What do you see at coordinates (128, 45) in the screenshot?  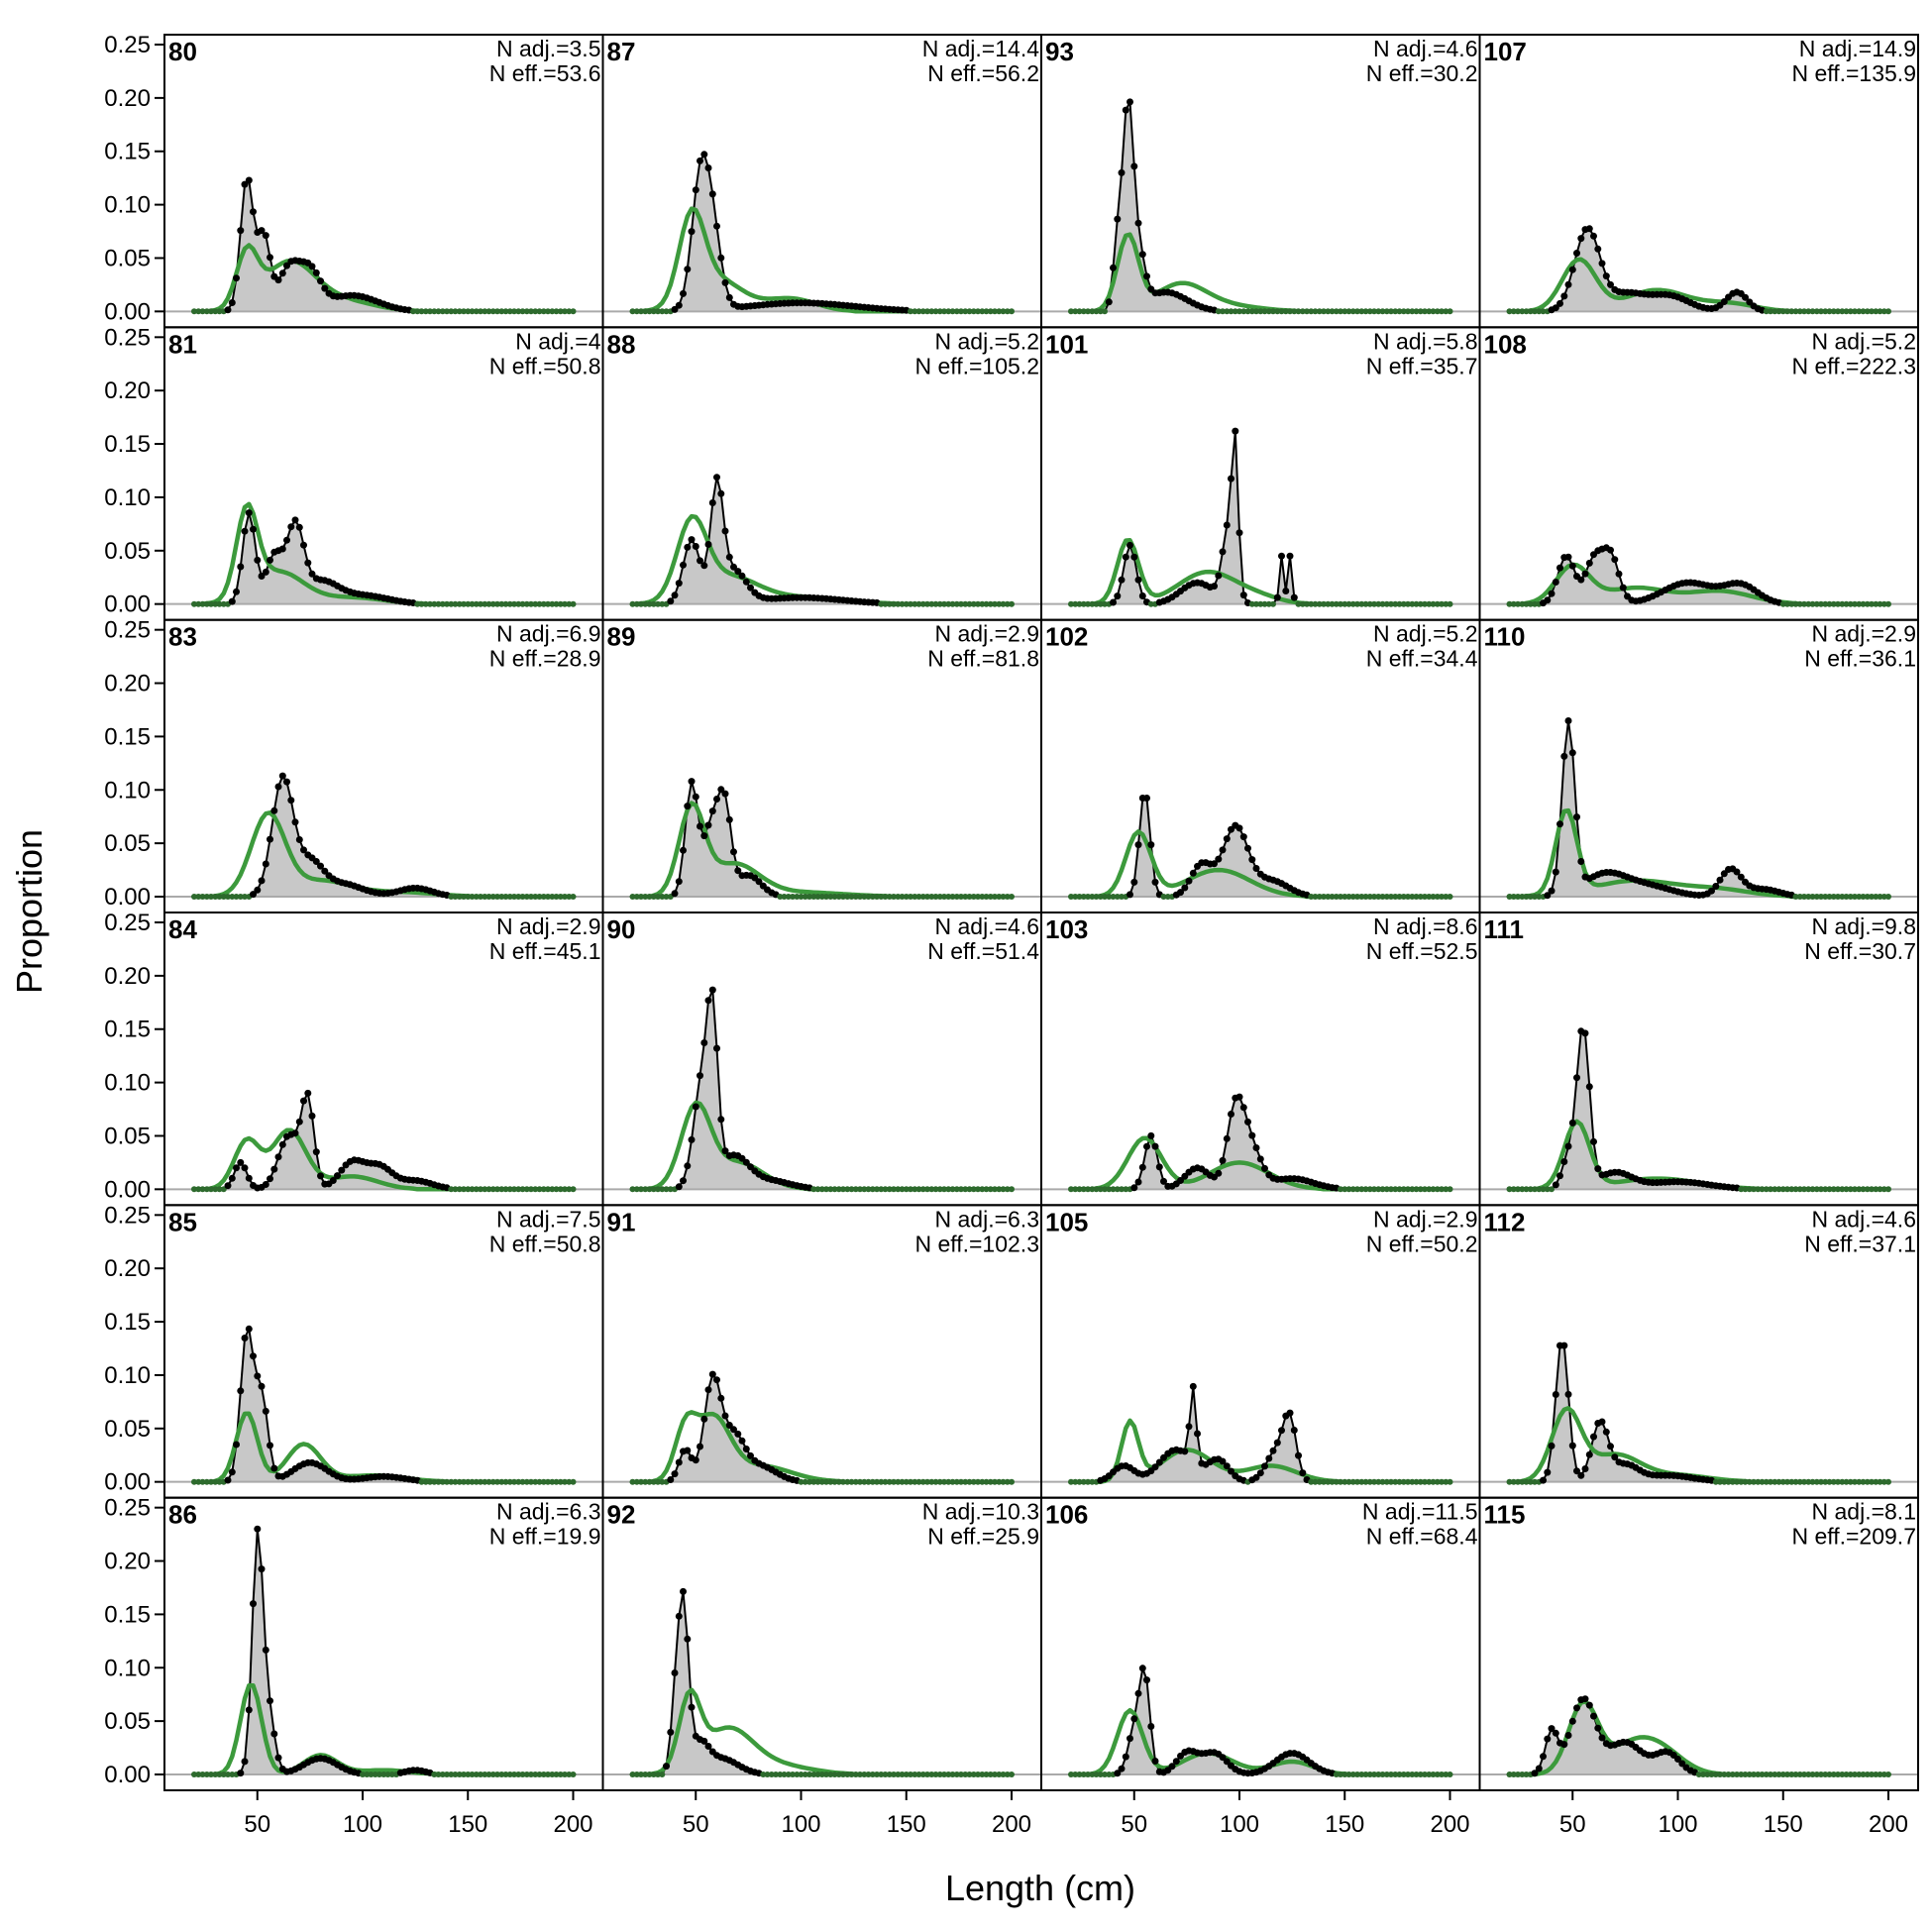 I see `y-tick-label: 0.25` at bounding box center [128, 45].